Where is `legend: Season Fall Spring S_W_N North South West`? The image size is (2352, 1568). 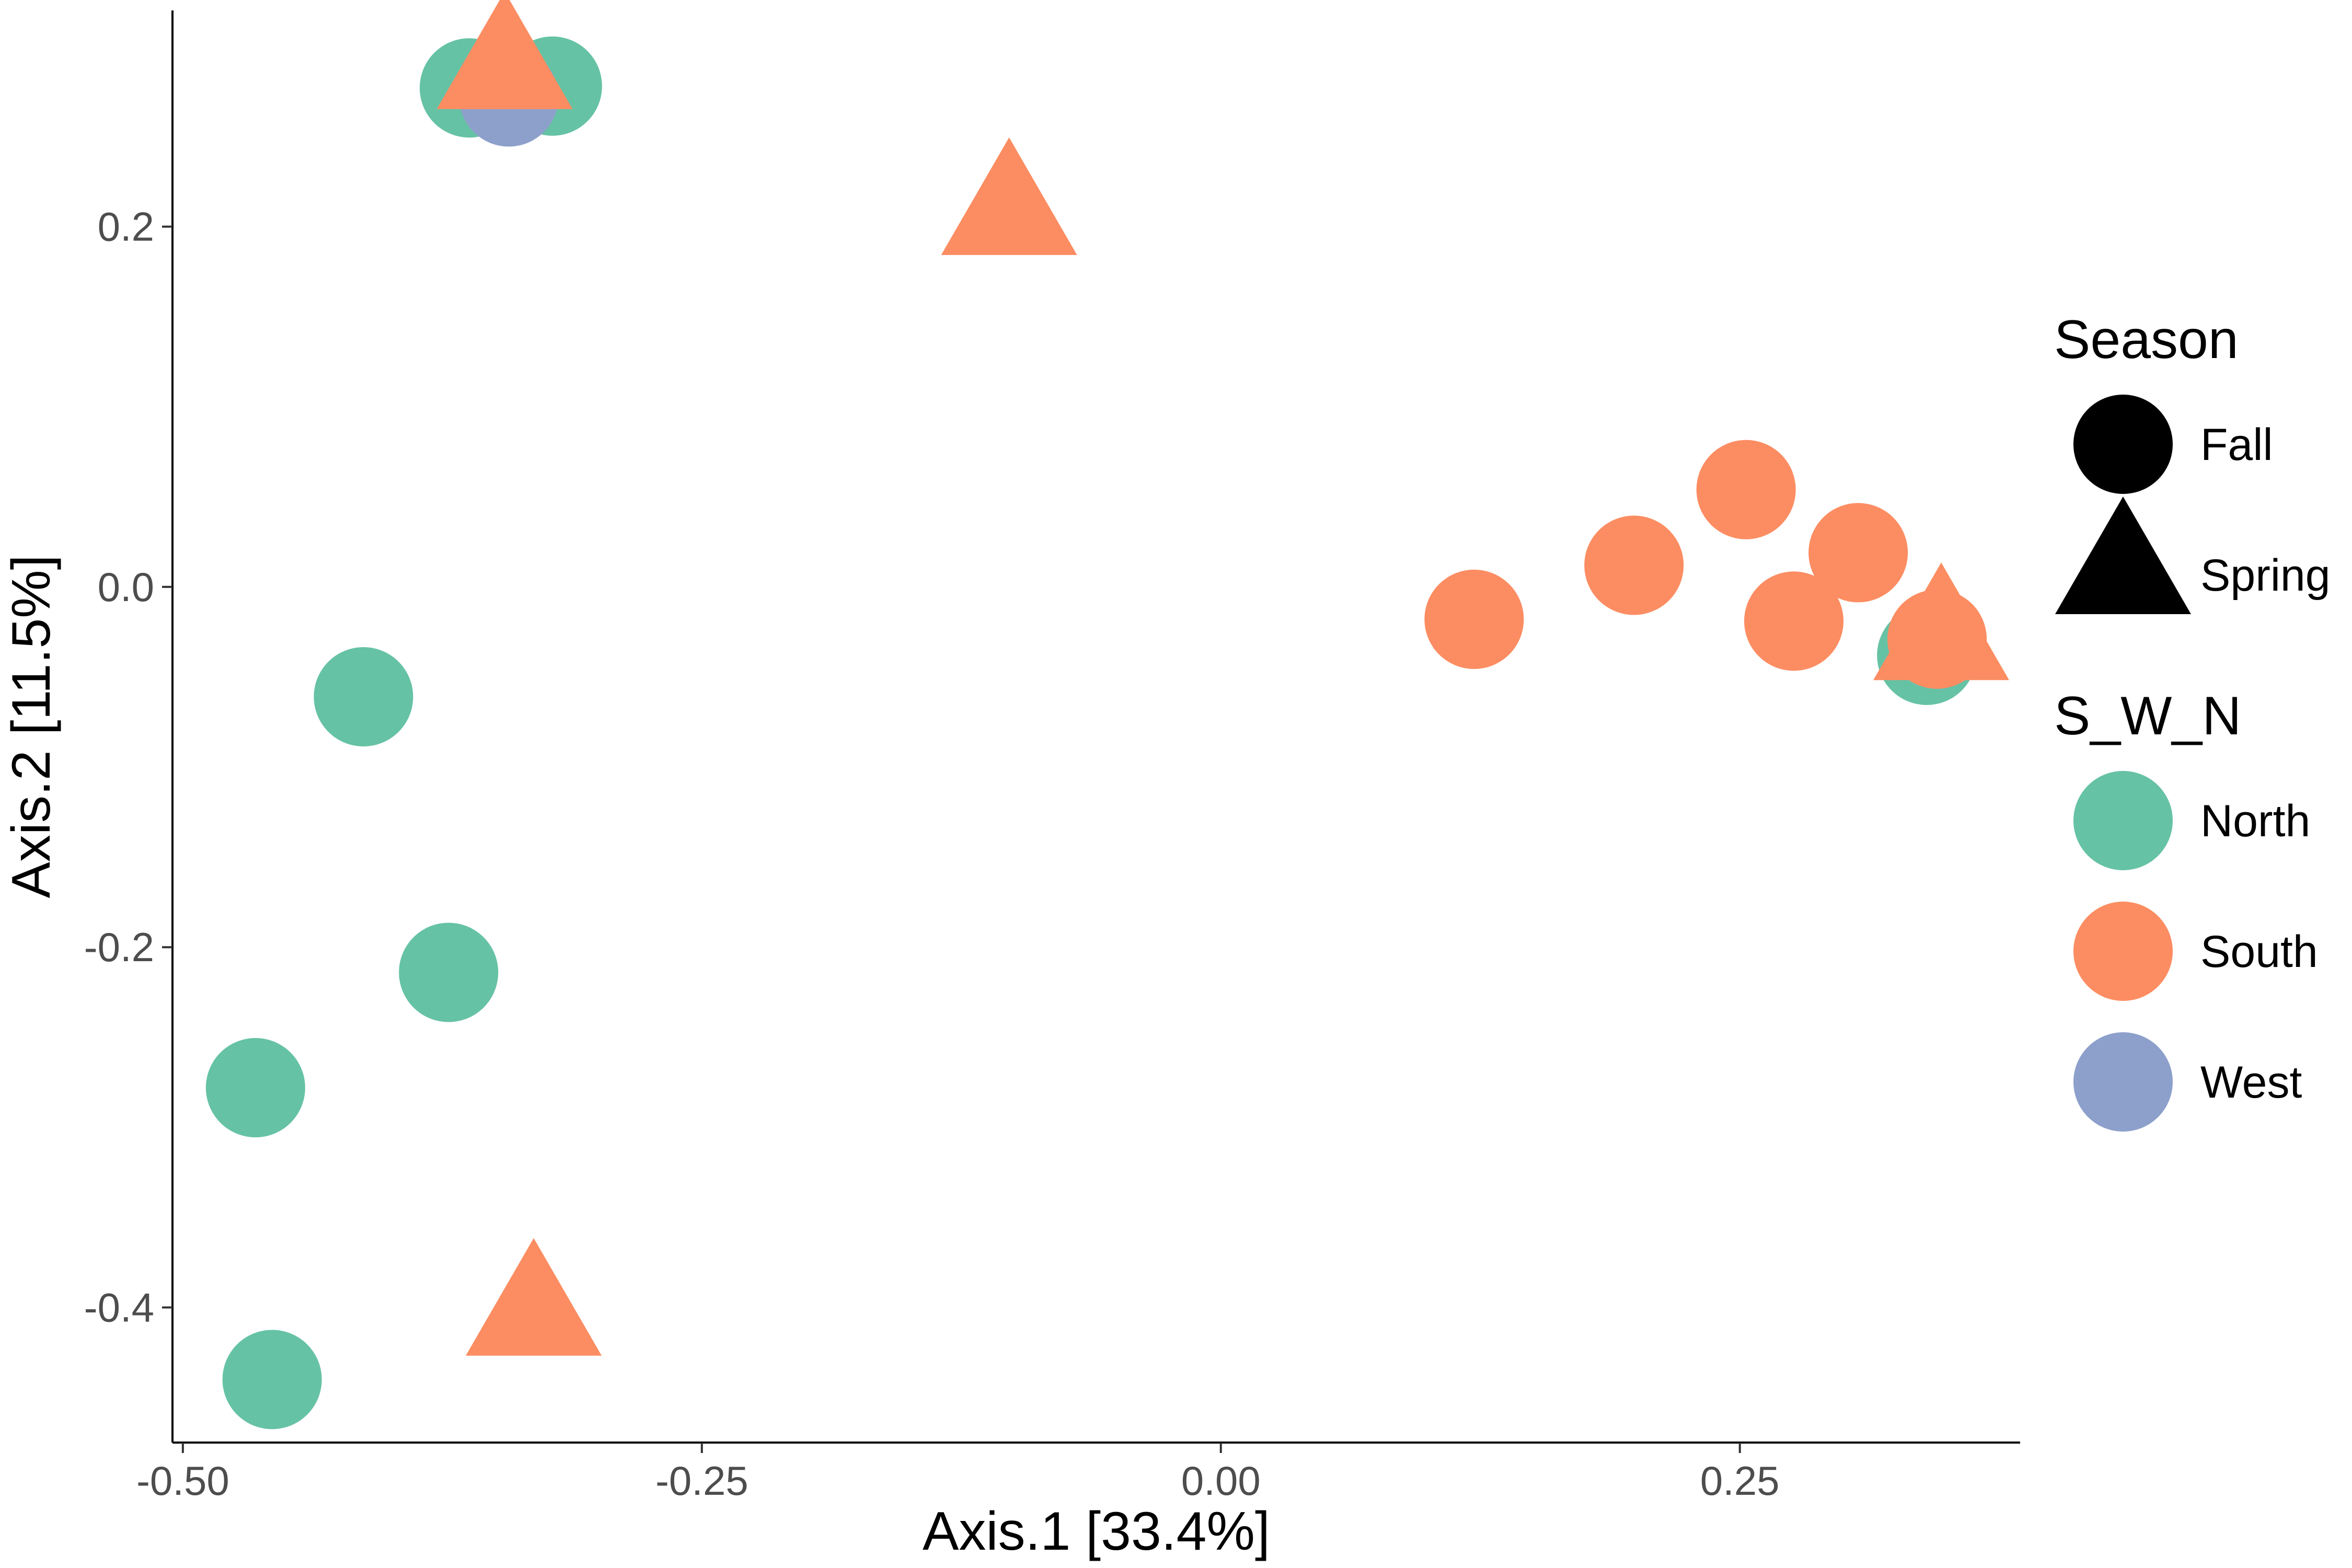 legend: Season Fall Spring S_W_N North South West is located at coordinates (2192, 720).